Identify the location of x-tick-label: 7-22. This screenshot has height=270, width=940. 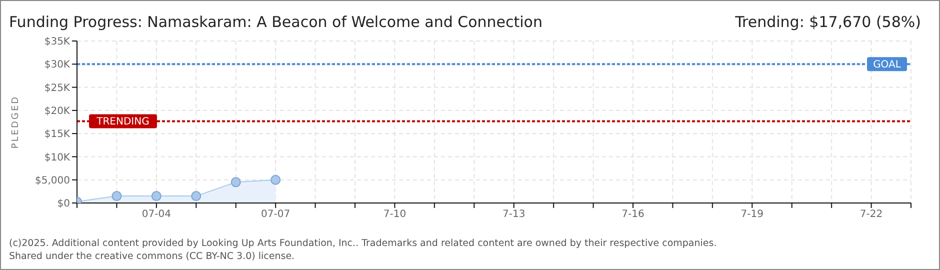
(871, 214).